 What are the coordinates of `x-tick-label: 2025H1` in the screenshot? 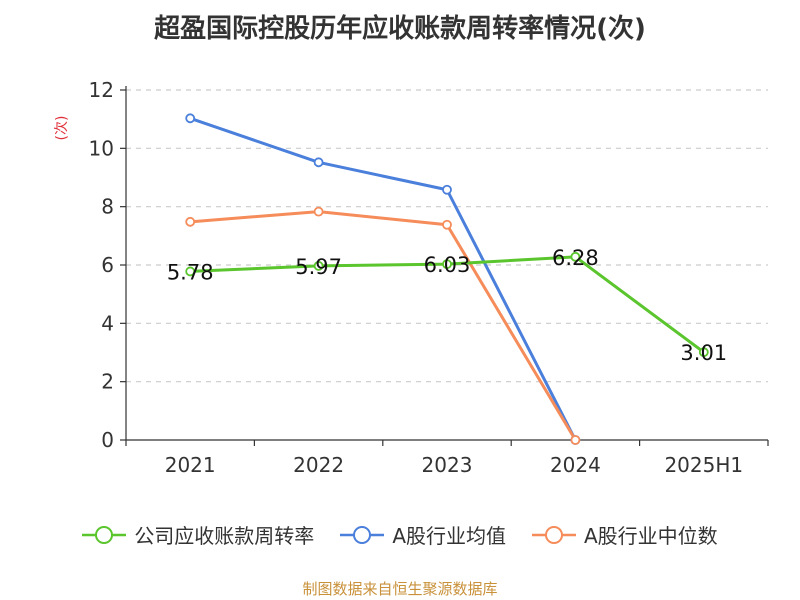 It's located at (703, 465).